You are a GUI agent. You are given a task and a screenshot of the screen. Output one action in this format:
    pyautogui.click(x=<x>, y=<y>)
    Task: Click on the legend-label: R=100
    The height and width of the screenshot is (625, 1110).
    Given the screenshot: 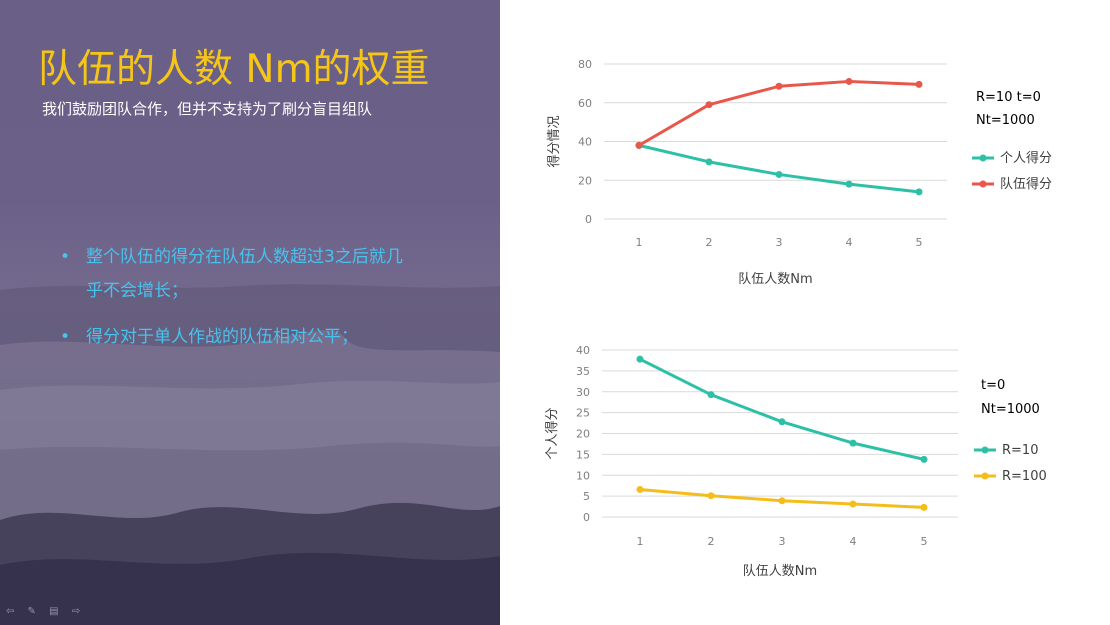 What is the action you would take?
    pyautogui.click(x=1024, y=476)
    